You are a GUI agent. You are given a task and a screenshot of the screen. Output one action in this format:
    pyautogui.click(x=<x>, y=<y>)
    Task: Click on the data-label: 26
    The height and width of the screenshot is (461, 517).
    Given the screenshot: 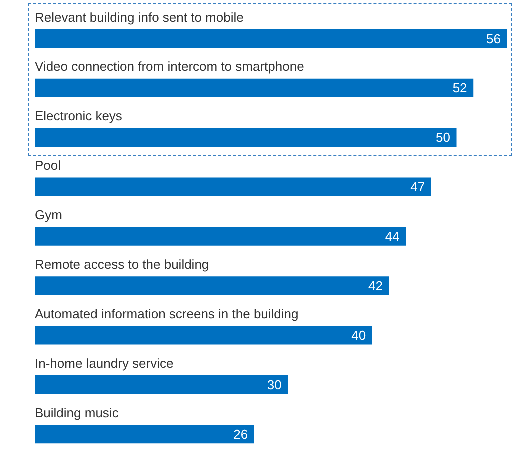 What is the action you would take?
    pyautogui.click(x=241, y=434)
    